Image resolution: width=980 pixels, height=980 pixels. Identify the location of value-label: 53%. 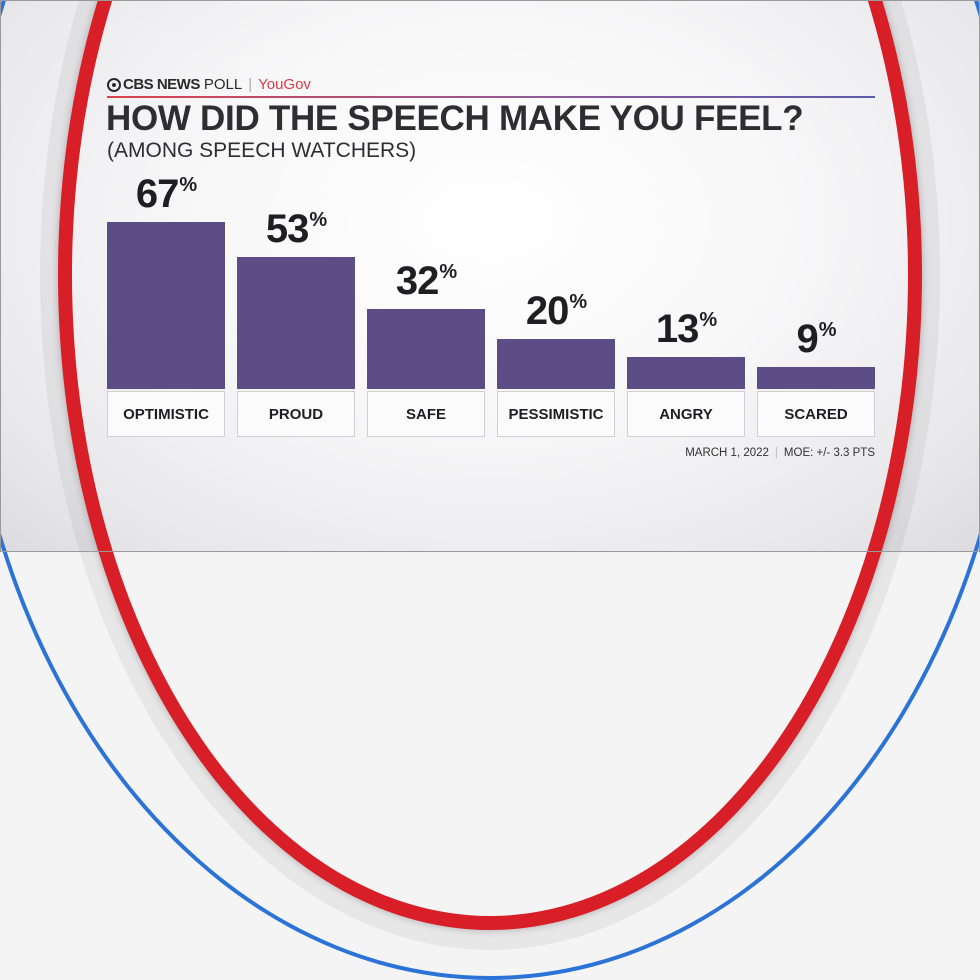
(296, 229).